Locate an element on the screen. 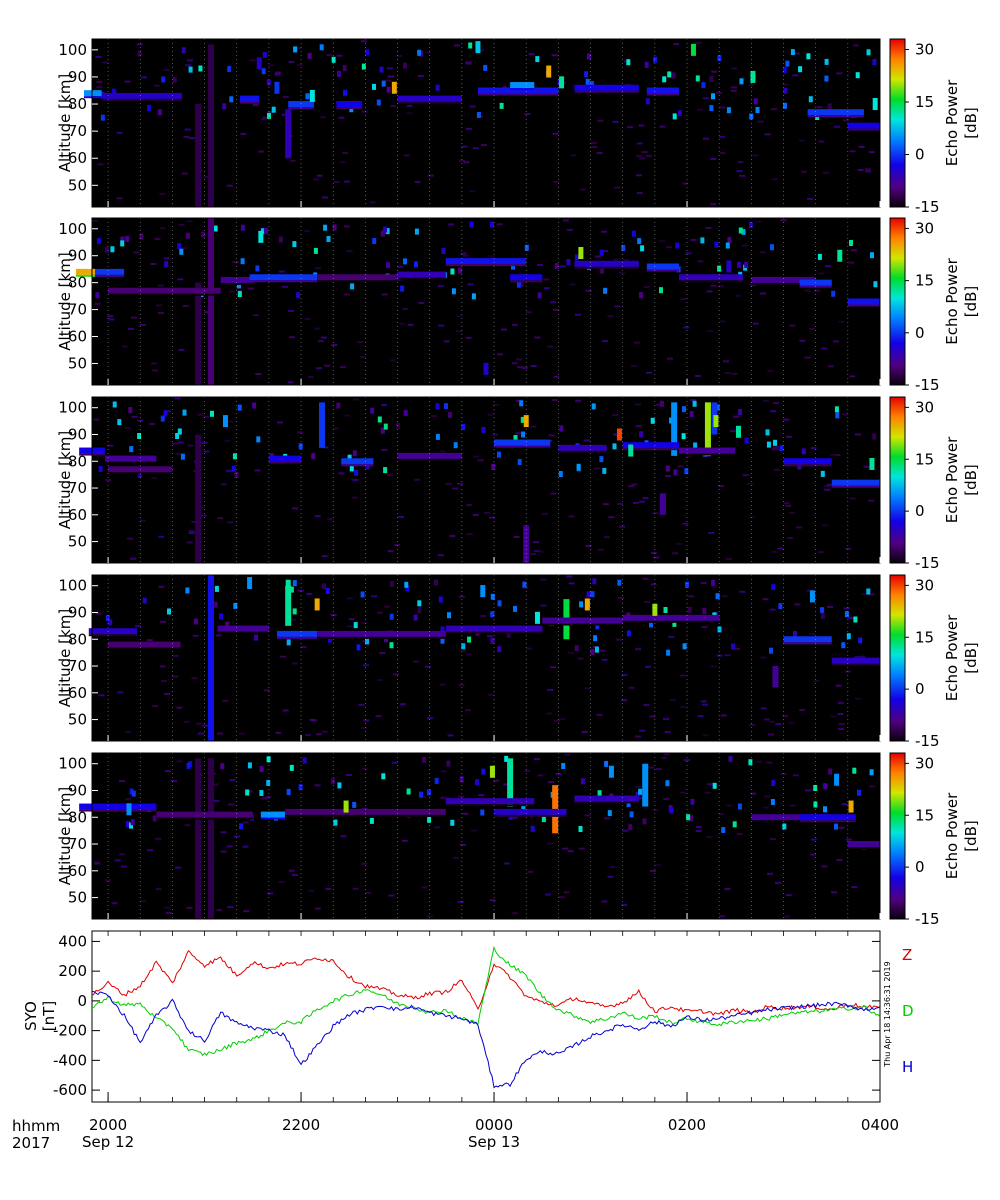 This screenshot has height=1200, width=1000. echo-panel-frame is located at coordinates (486, 480).